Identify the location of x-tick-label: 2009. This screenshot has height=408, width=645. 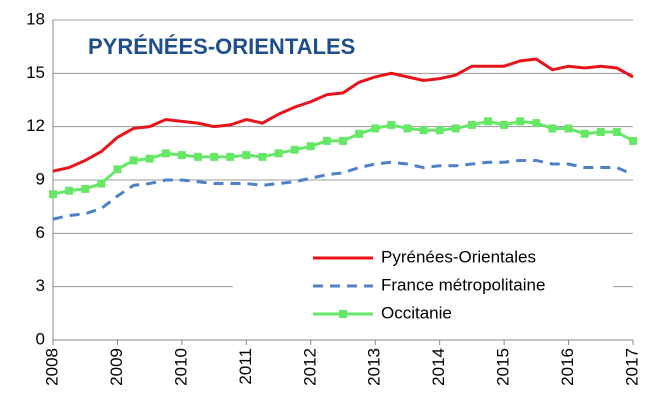
(116, 367).